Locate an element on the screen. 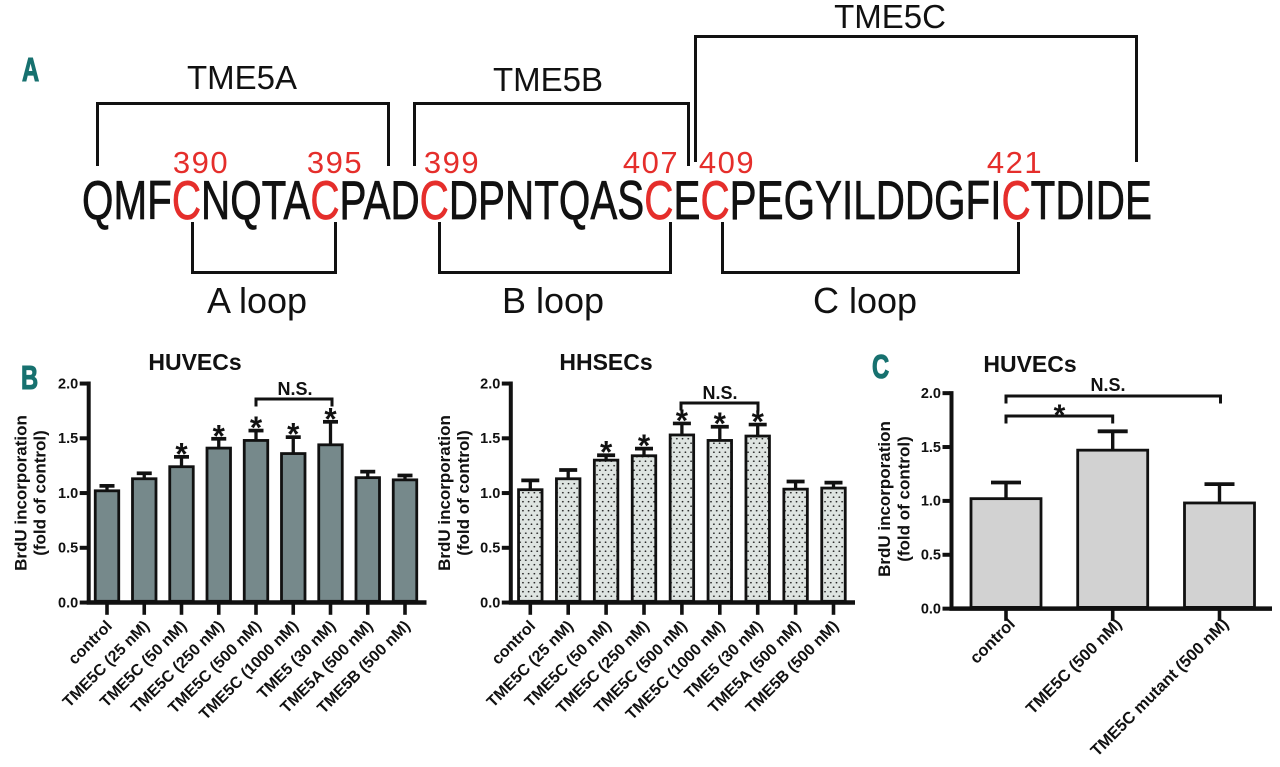 The height and width of the screenshot is (767, 1280). svg-text: HHSECs is located at coordinates (605, 362).